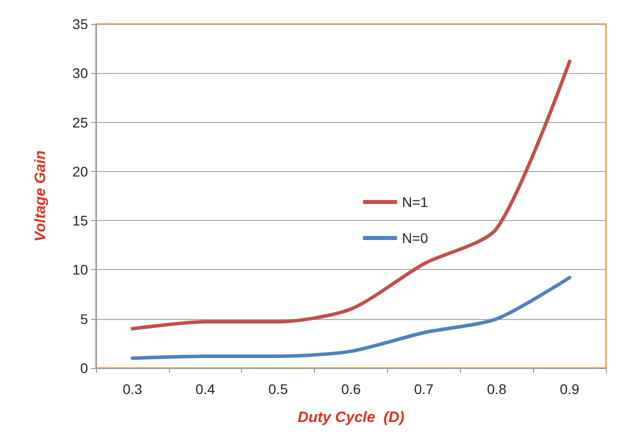  What do you see at coordinates (84, 318) in the screenshot?
I see `y-tick-label: 5` at bounding box center [84, 318].